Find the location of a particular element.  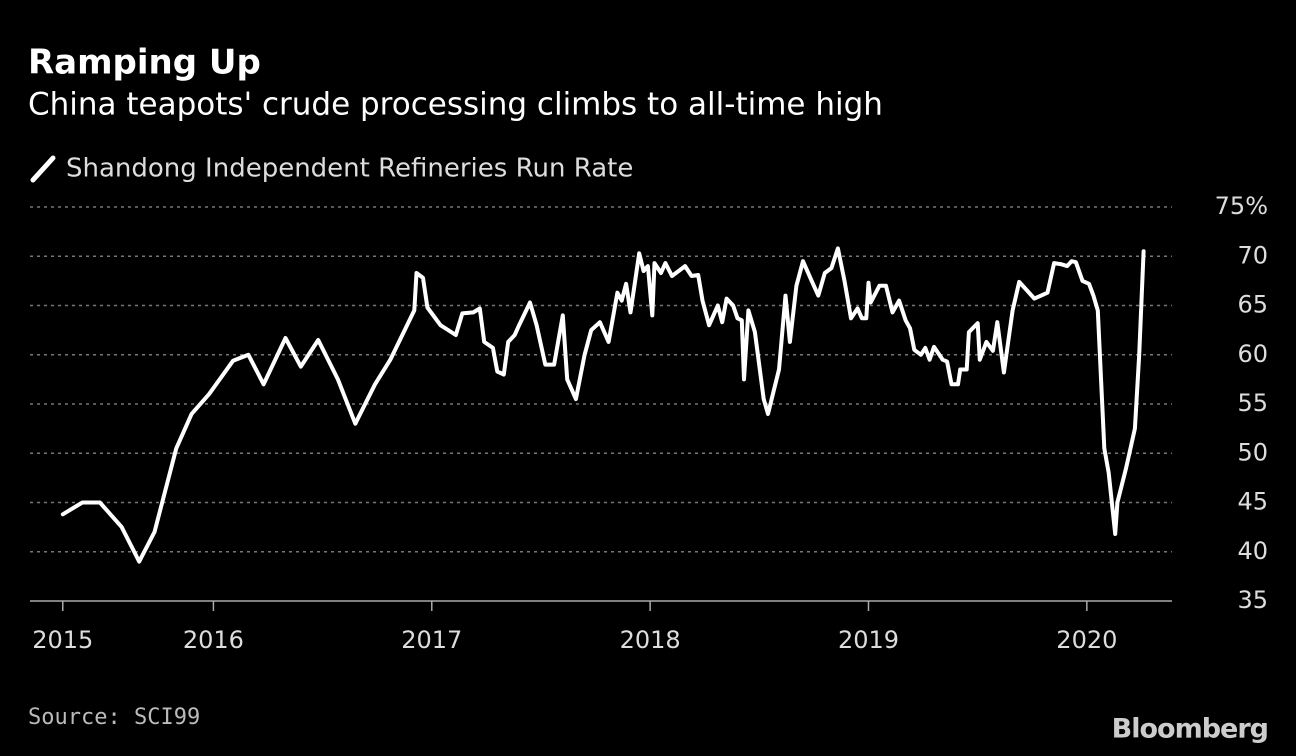

y-tick-label: 45 is located at coordinates (1252, 502).